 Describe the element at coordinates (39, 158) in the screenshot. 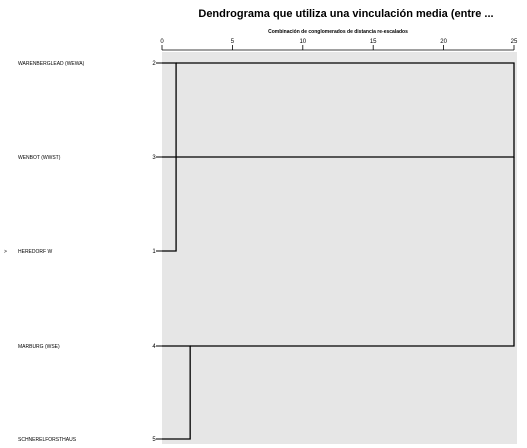

I see `leaf-label: WENBOT (WWST)` at that location.